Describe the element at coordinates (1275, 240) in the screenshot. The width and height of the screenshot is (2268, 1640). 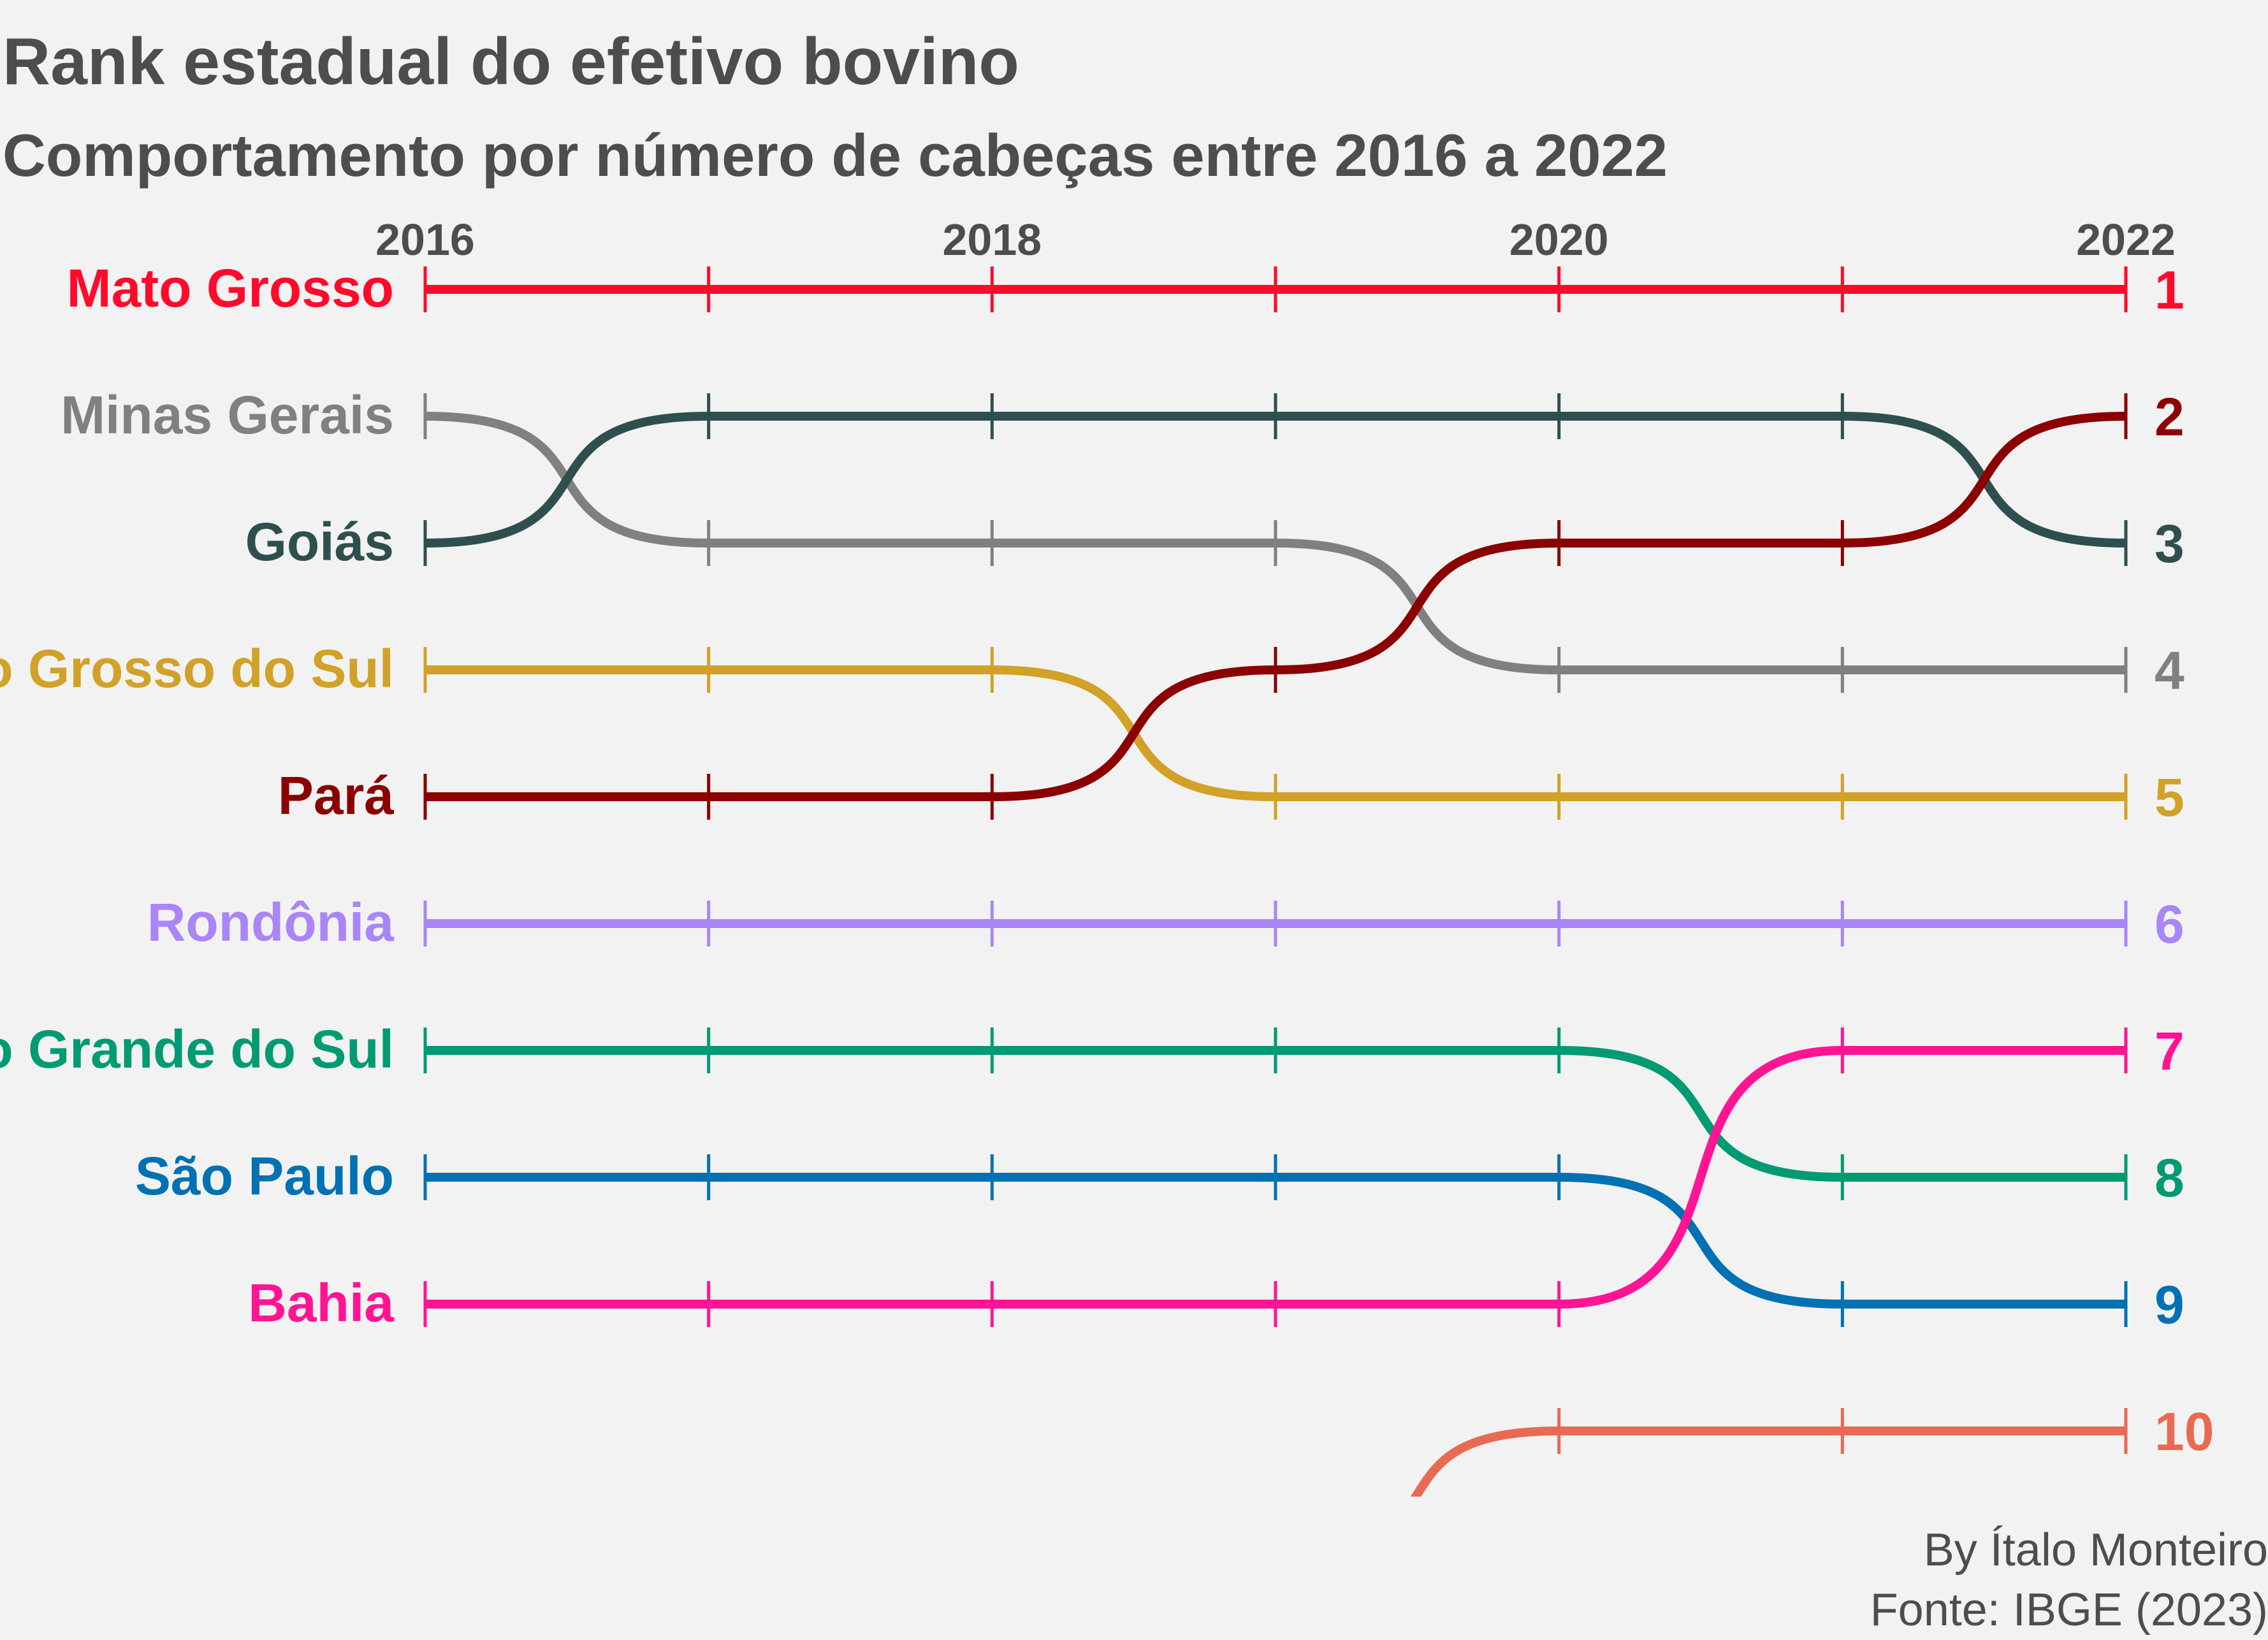
I see `x-axis: 2016 2018 2020 2022` at that location.